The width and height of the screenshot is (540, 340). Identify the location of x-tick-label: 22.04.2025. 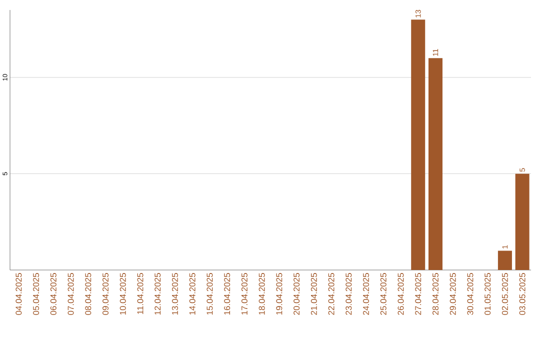
(331, 294).